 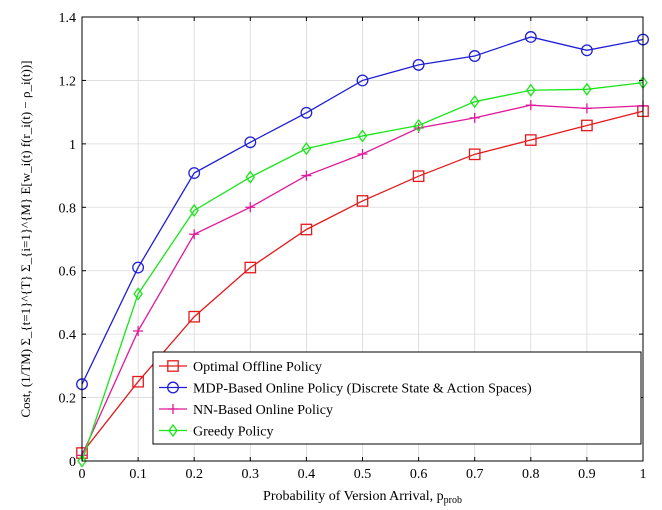 I want to click on legend-label: Greedy Policy, so click(x=233, y=432).